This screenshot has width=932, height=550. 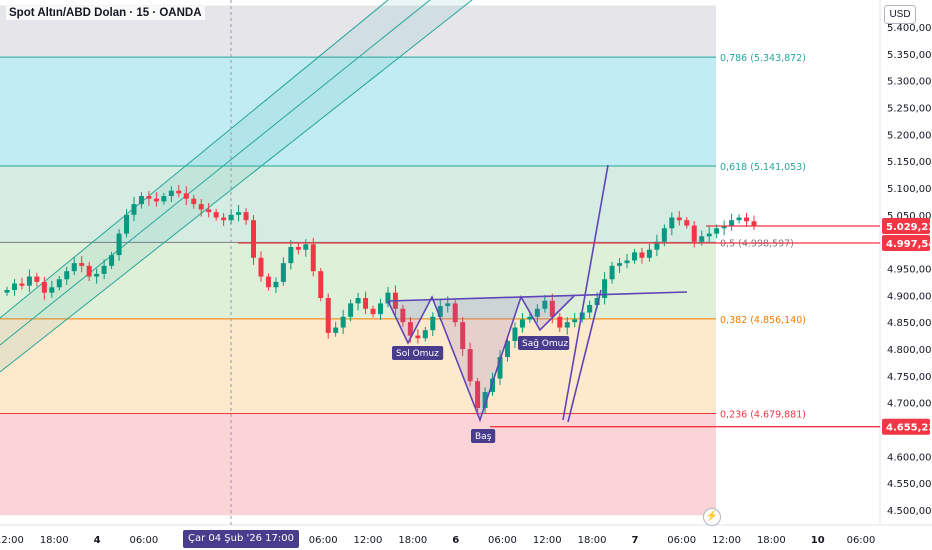 I want to click on y-tick-12: 4.750,000, so click(x=909, y=377).